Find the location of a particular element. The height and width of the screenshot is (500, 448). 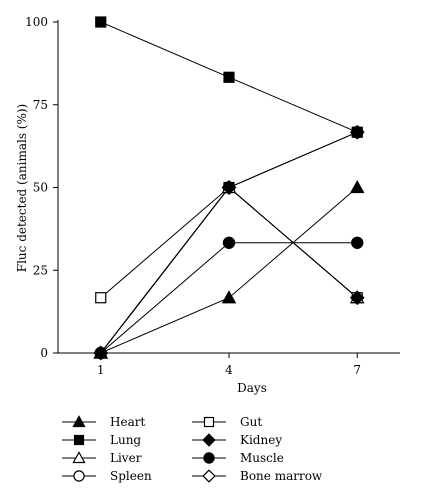

legend-item: Bone marrow is located at coordinates (257, 476).